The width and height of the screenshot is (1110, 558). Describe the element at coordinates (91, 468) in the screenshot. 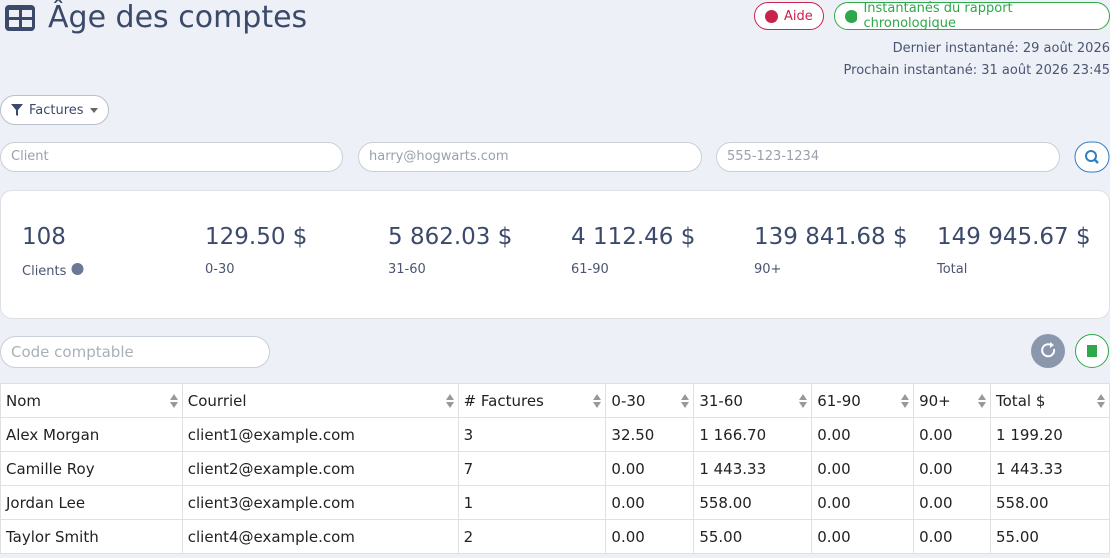

I see `table-cell: Camille Roy` at that location.